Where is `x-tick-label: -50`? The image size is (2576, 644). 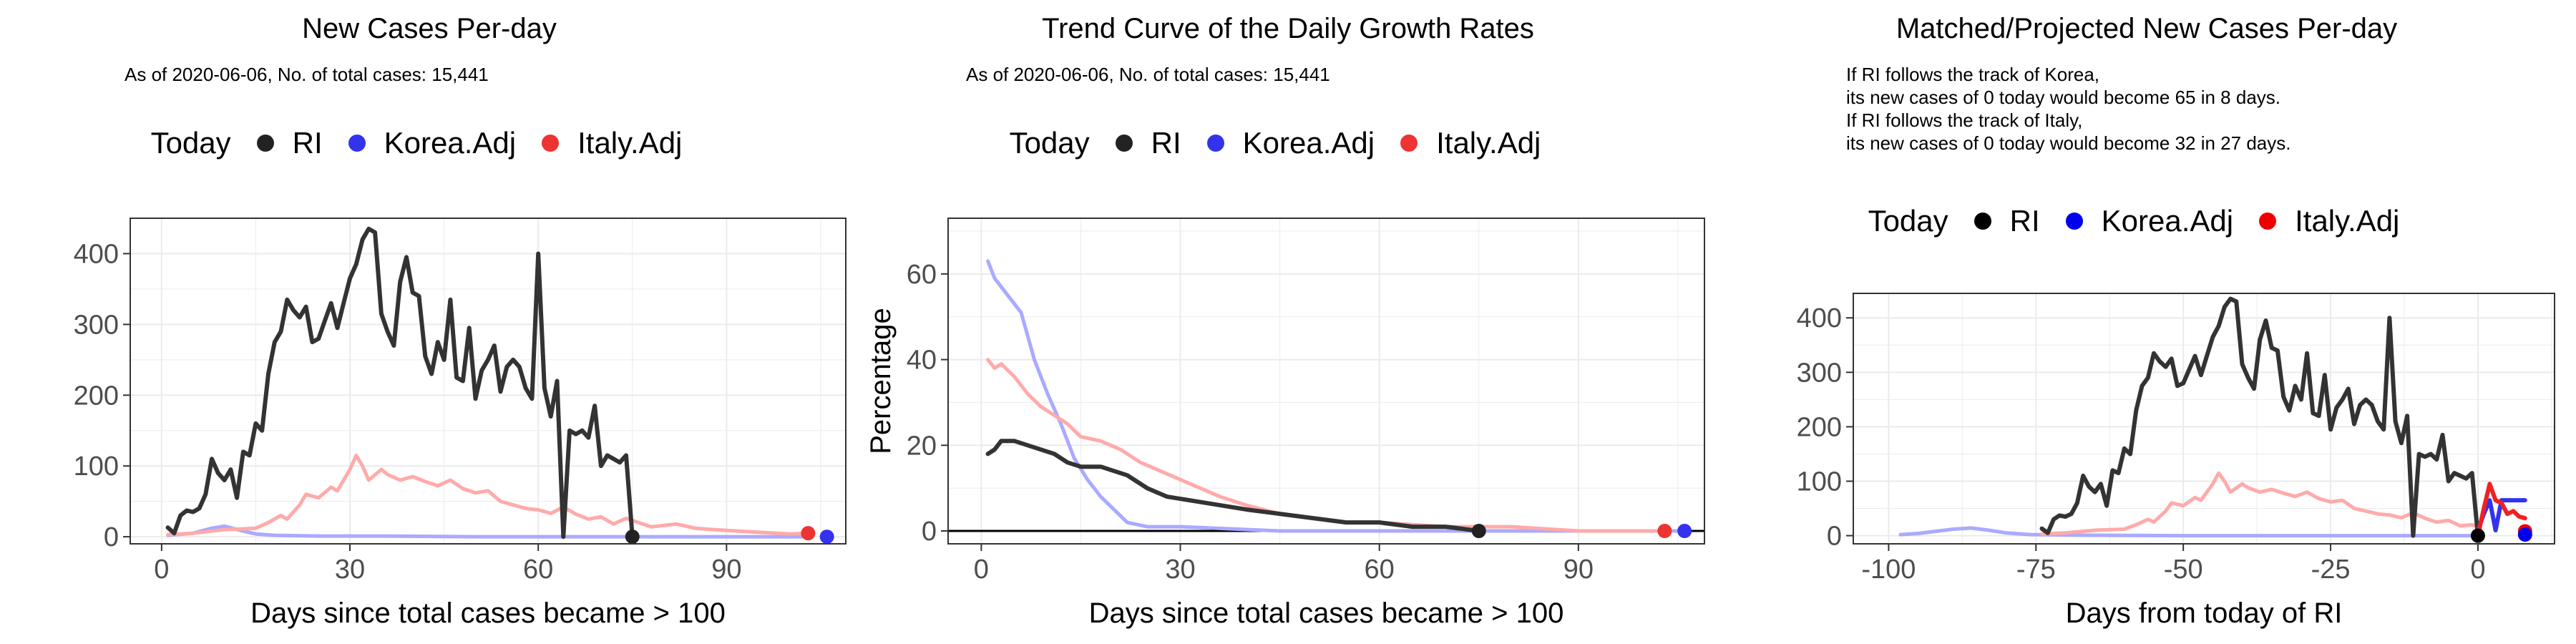
x-tick-label: -50 is located at coordinates (2183, 570).